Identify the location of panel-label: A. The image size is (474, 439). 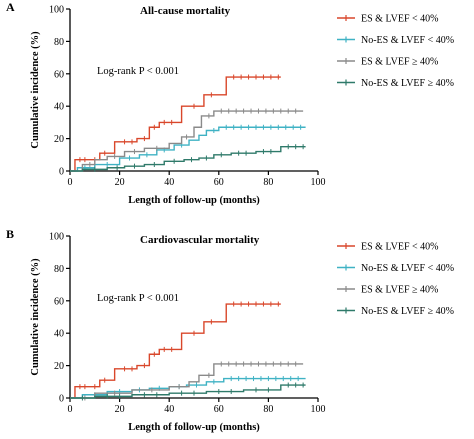
(10, 7).